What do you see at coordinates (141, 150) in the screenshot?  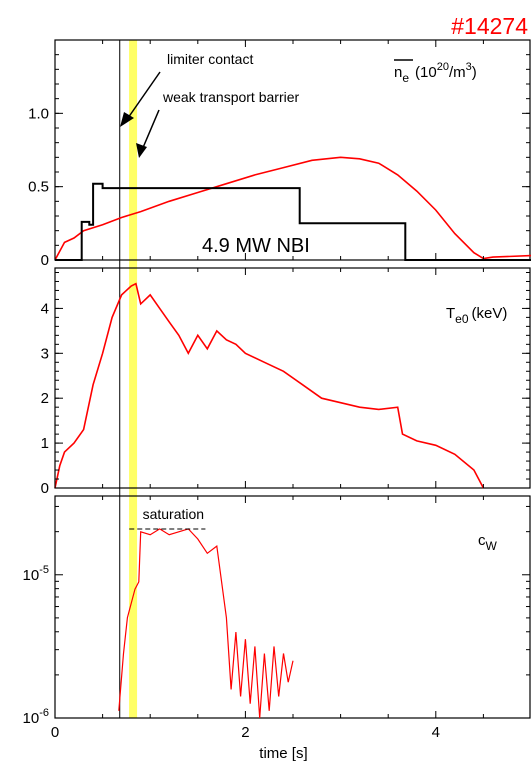 I see `barrier-arrow-head` at bounding box center [141, 150].